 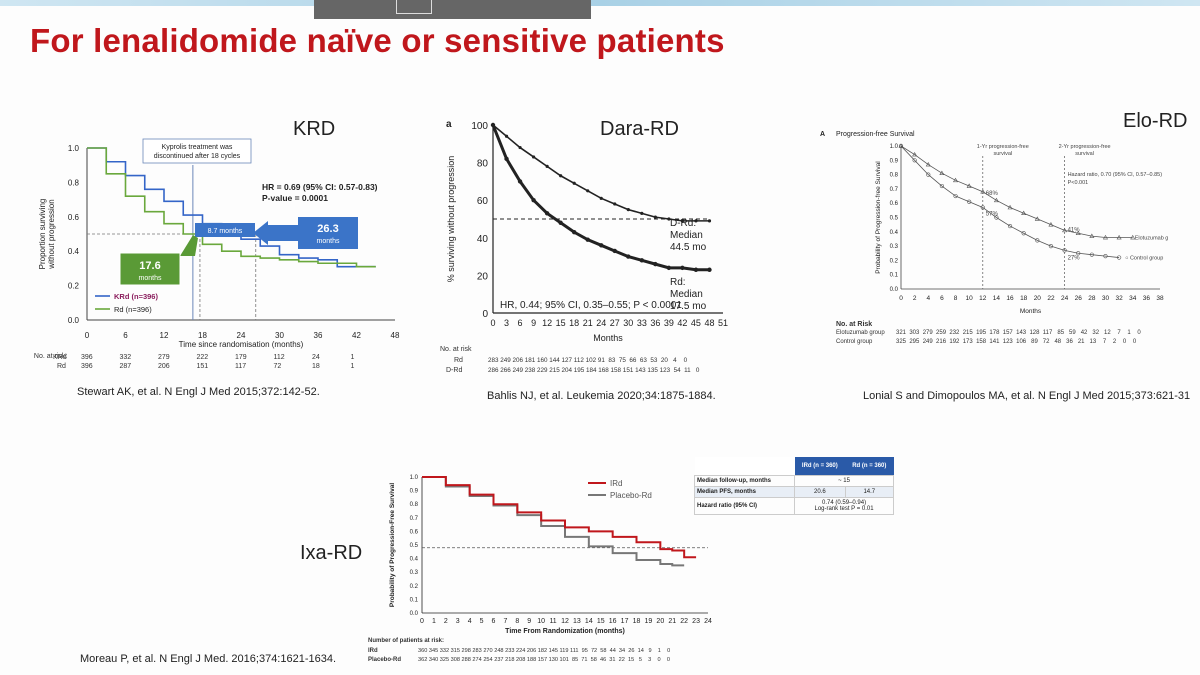 I want to click on ixa-table-row-hr-value: 0.74 (0.59–0.94) Log-rank test P = 0.01, so click(x=844, y=506).